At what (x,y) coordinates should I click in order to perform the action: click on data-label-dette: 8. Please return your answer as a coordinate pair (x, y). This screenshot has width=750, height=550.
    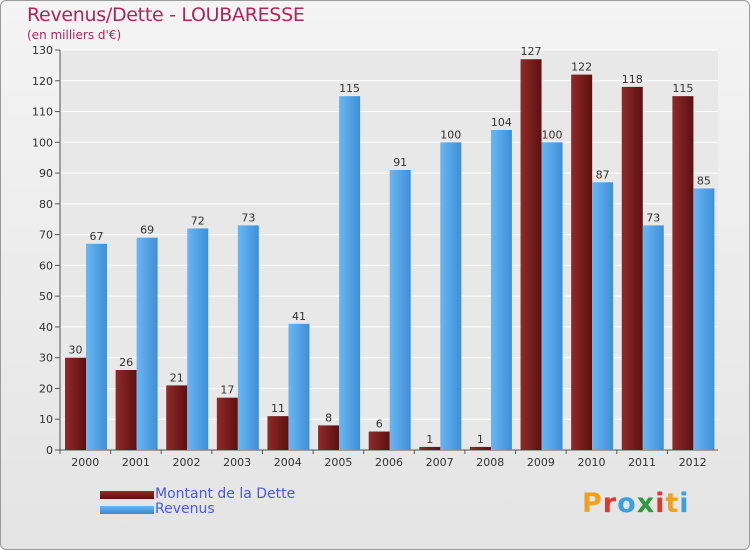
    Looking at the image, I should click on (328, 417).